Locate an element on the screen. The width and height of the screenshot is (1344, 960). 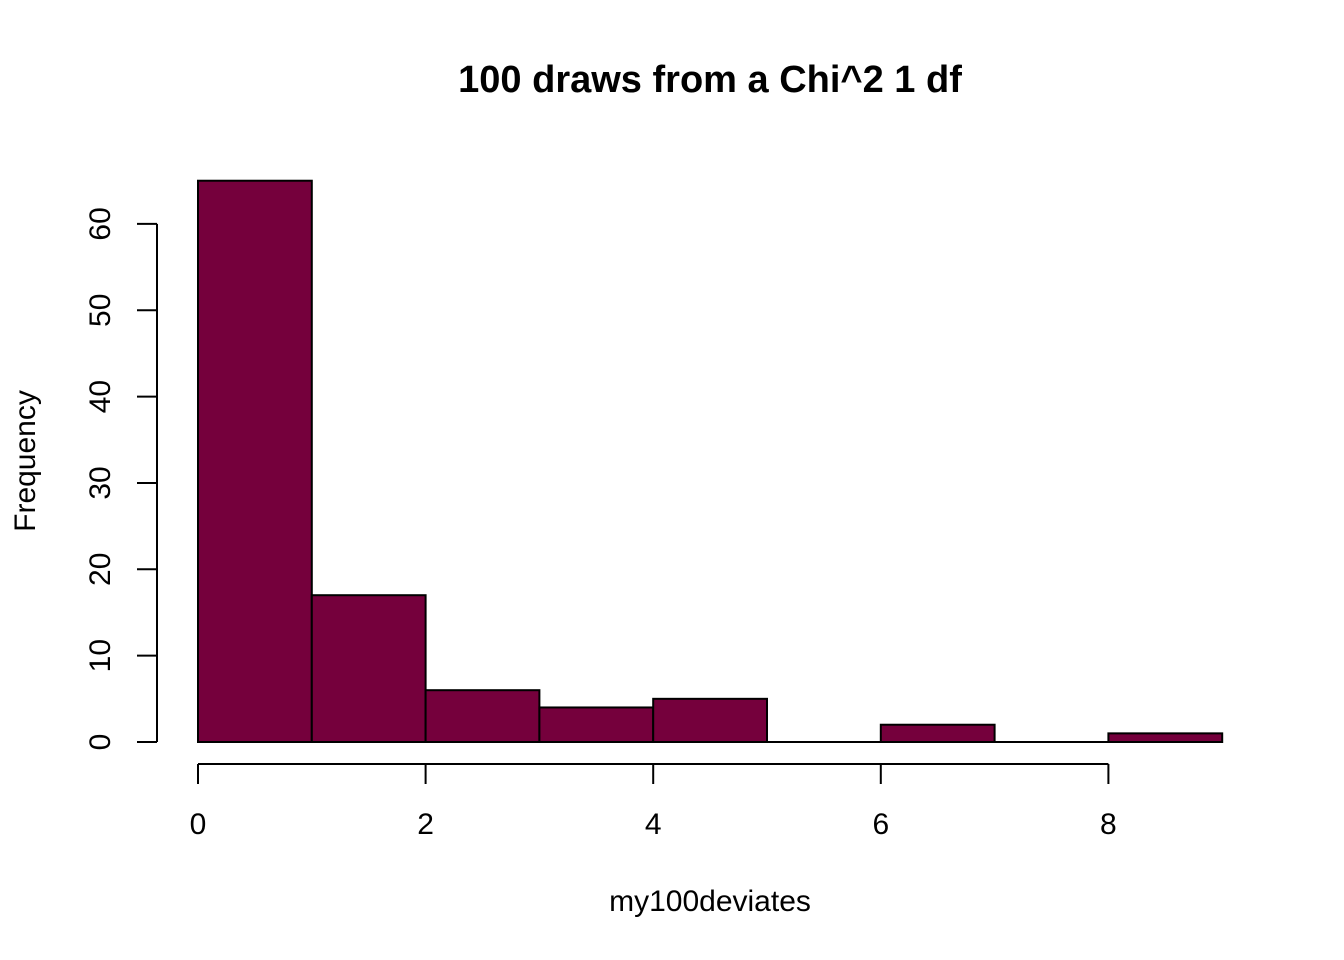
x-tick-label-0: 0 is located at coordinates (198, 824).